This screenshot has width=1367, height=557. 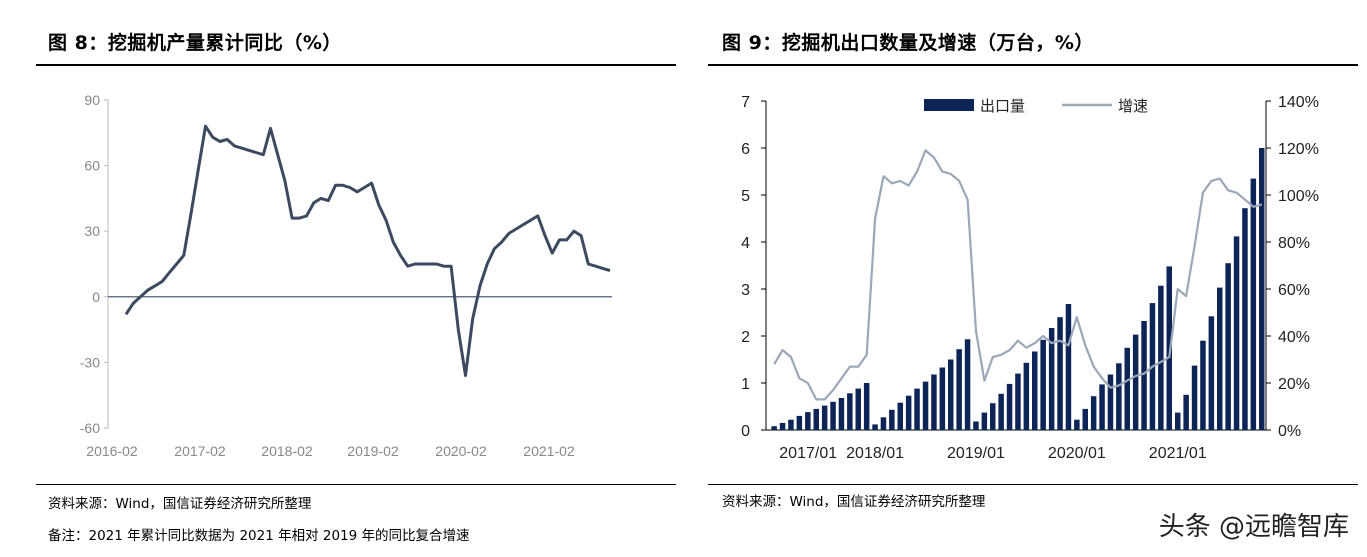 What do you see at coordinates (90, 362) in the screenshot?
I see `left-y-tick-label: -30` at bounding box center [90, 362].